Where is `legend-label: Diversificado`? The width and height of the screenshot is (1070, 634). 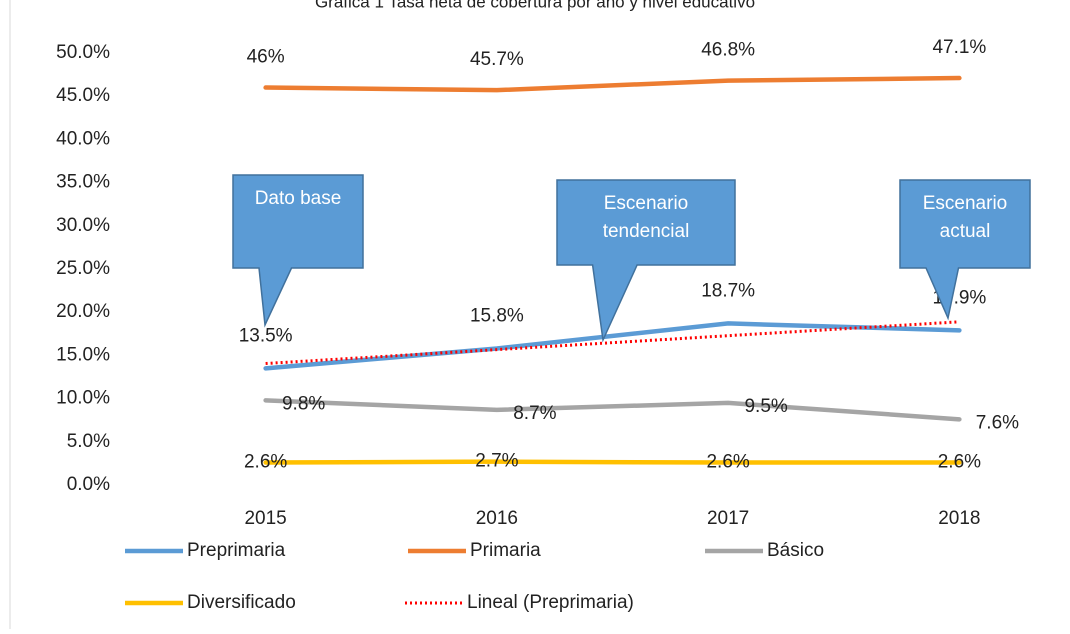 legend-label: Diversificado is located at coordinates (241, 602).